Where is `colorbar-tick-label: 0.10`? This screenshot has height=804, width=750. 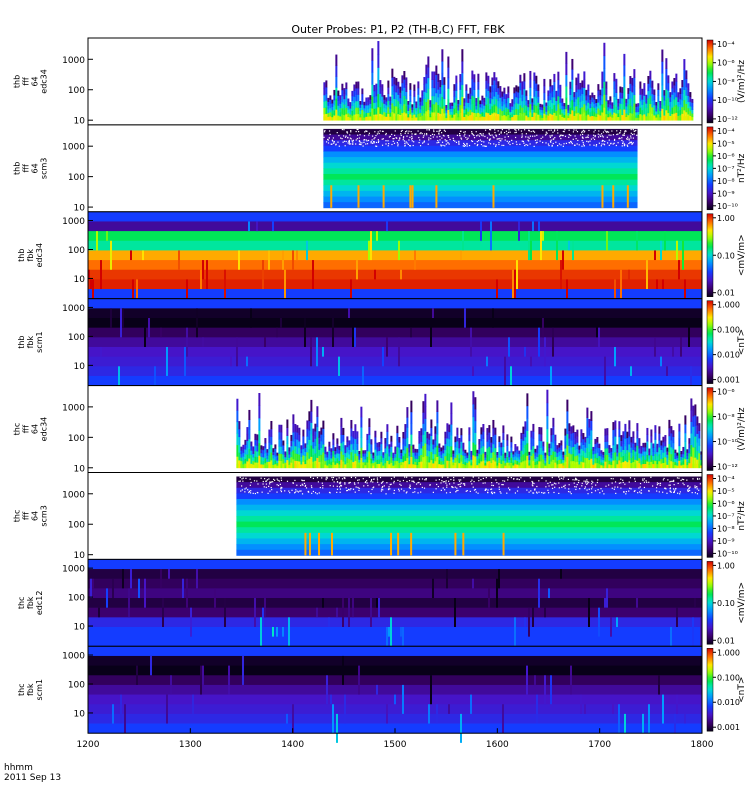
colorbar-tick-label: 0.10 is located at coordinates (726, 255).